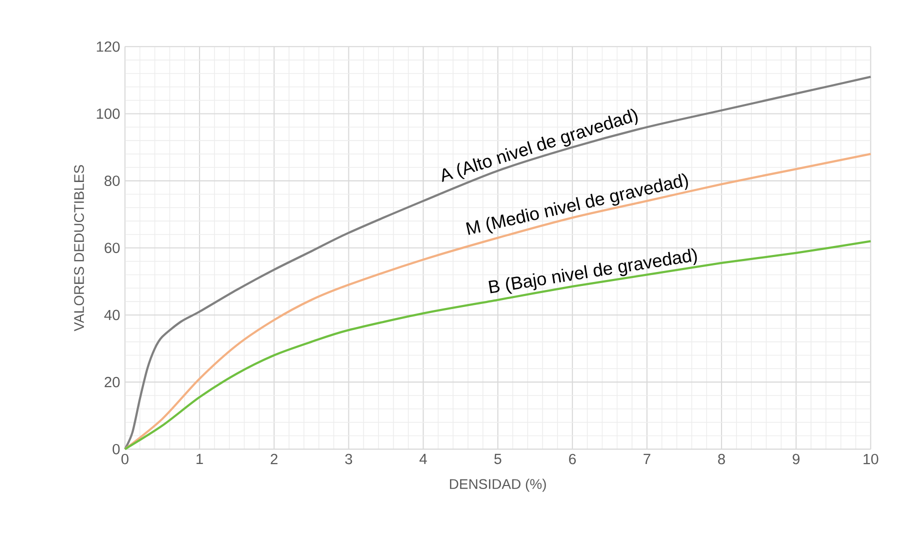  I want to click on x-tick-label: 6, so click(572, 459).